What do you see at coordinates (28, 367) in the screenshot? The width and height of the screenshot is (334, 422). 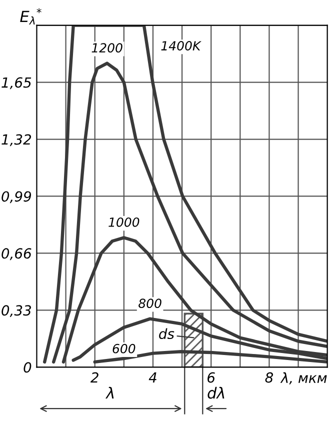 I see `y-tick-label: 0` at bounding box center [28, 367].